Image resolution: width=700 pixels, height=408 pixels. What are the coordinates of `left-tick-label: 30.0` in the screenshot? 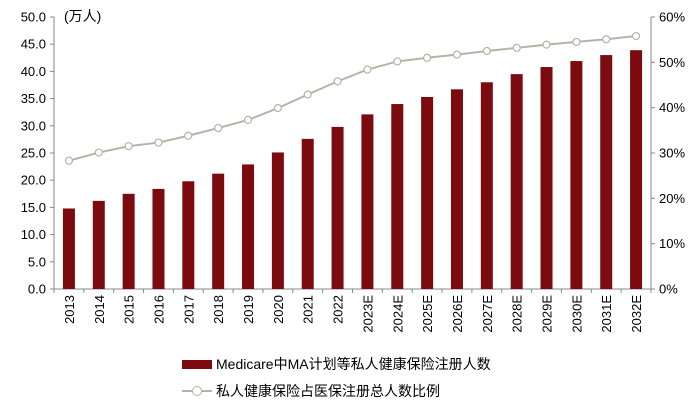 It's located at (33, 125).